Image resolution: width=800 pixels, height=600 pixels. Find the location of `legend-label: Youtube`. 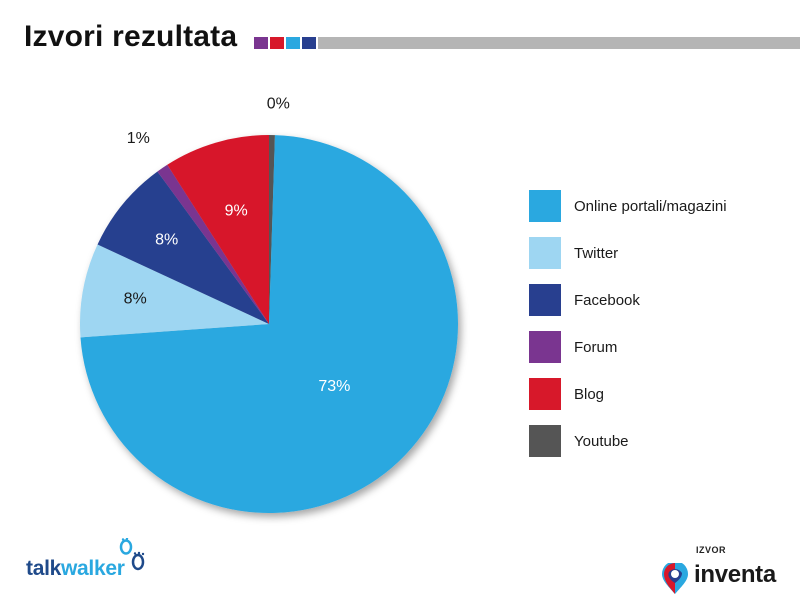

legend-label: Youtube is located at coordinates (601, 441).